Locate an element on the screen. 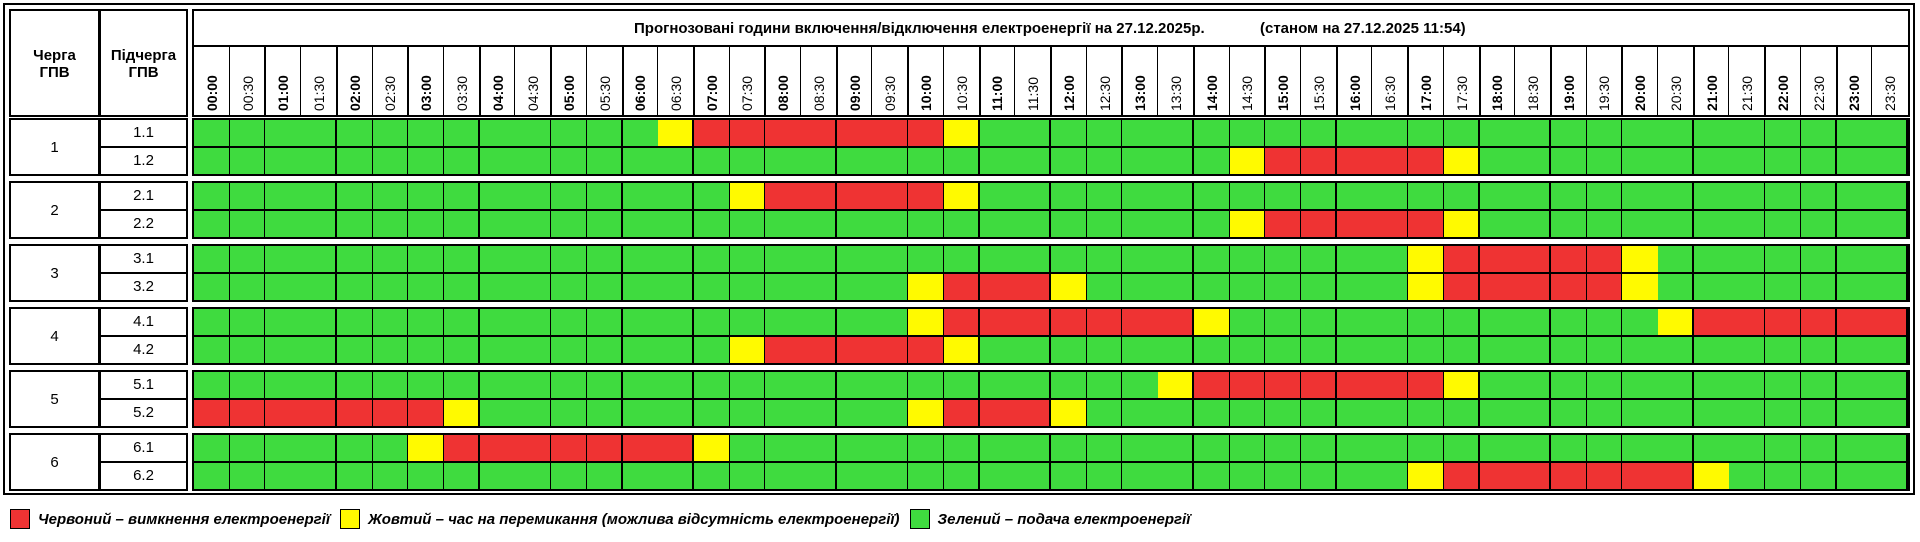 This screenshot has width=1920, height=542. time-label: 12:30 is located at coordinates (1104, 93).